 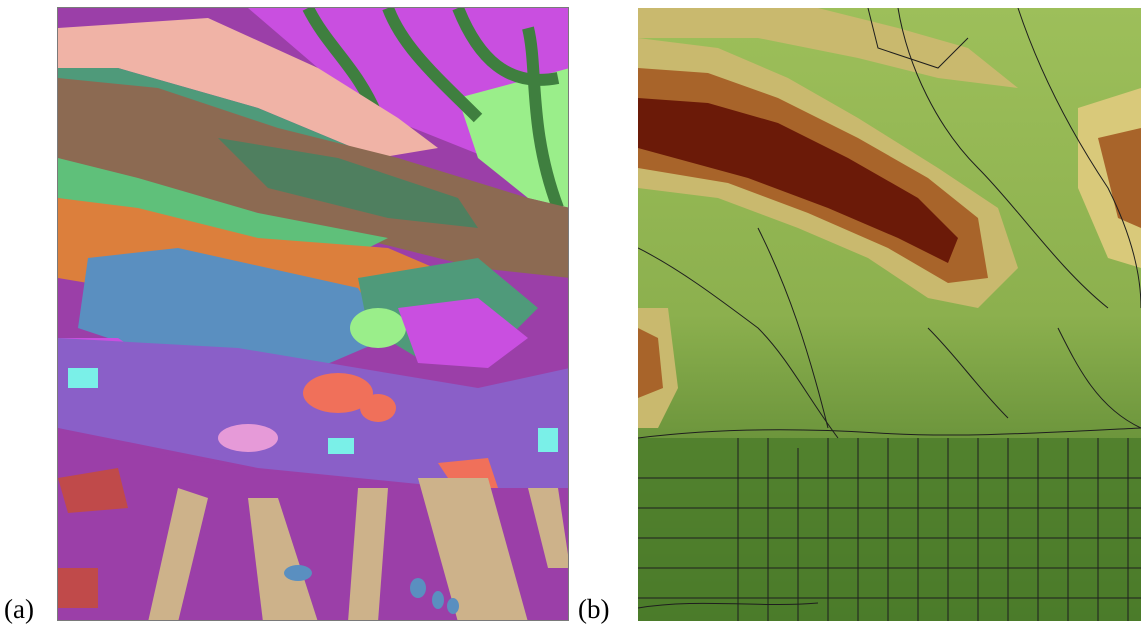 What do you see at coordinates (594, 609) in the screenshot?
I see `panel-label-b: (b)` at bounding box center [594, 609].